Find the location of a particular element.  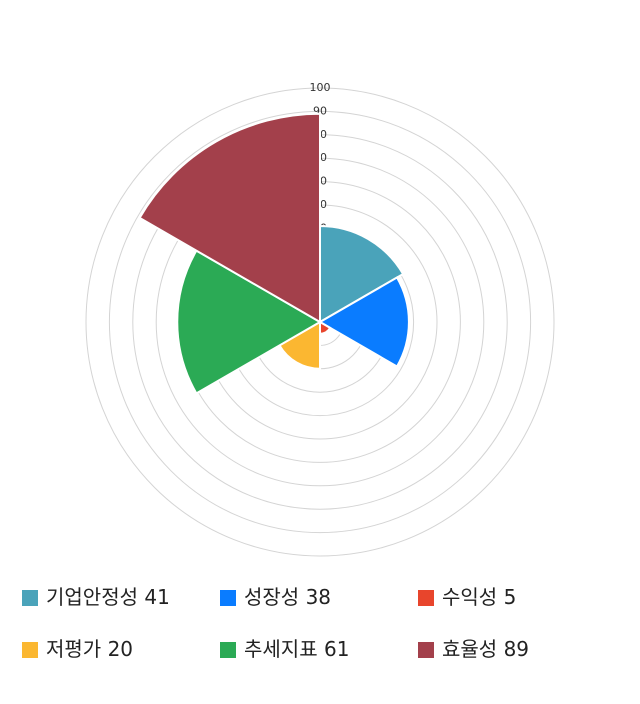

legend-label: 기업안정성 41 is located at coordinates (108, 597).